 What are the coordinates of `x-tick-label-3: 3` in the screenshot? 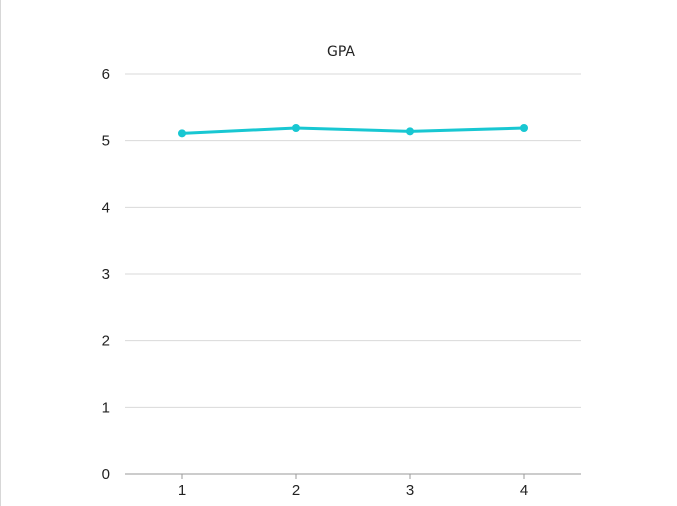 It's located at (410, 490).